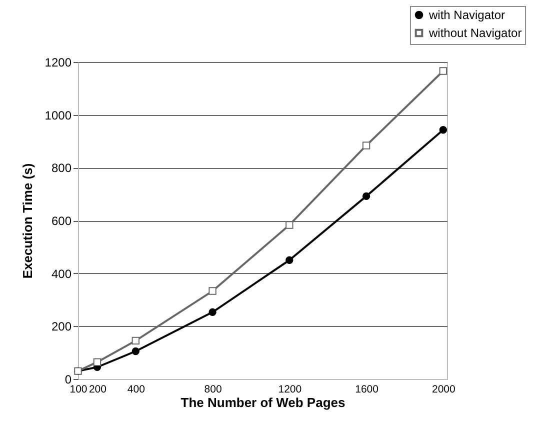 Image resolution: width=537 pixels, height=421 pixels. Describe the element at coordinates (367, 390) in the screenshot. I see `x-tick-label: 1600` at that location.